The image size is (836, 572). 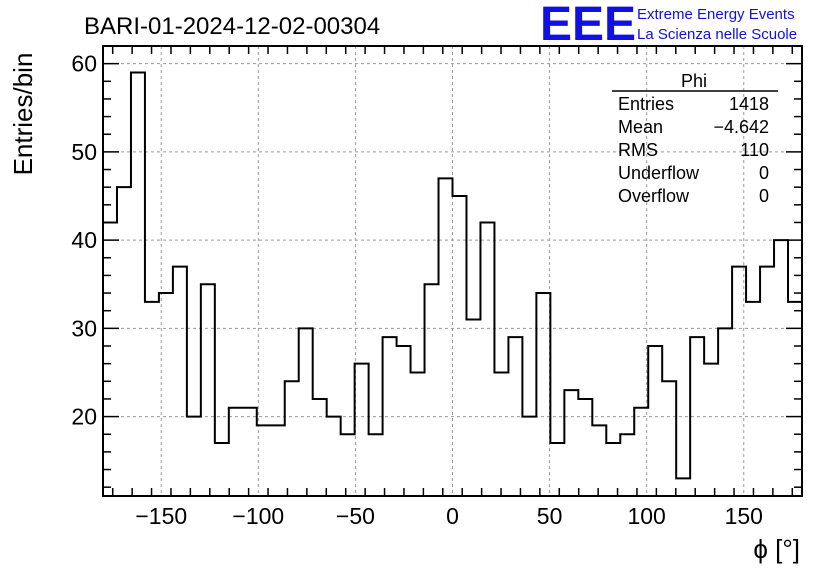 What do you see at coordinates (717, 34) in the screenshot?
I see `logo-line-2: La Scienza nelle Scuole` at bounding box center [717, 34].